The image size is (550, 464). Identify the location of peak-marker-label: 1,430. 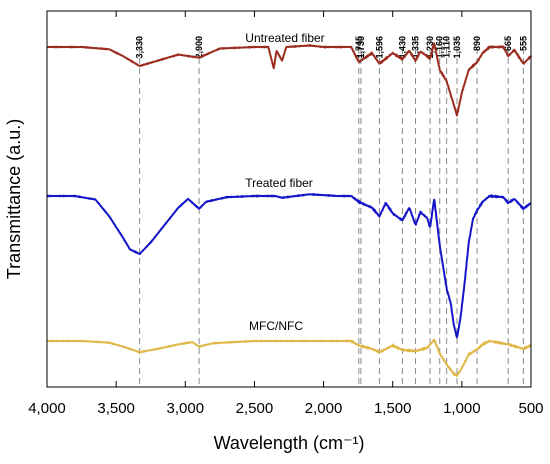
(402, 47).